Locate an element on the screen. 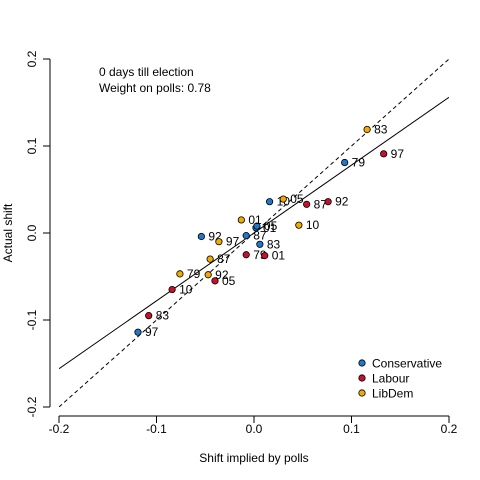 The image size is (480, 480). x-tick-label: 0.1 is located at coordinates (351, 429).